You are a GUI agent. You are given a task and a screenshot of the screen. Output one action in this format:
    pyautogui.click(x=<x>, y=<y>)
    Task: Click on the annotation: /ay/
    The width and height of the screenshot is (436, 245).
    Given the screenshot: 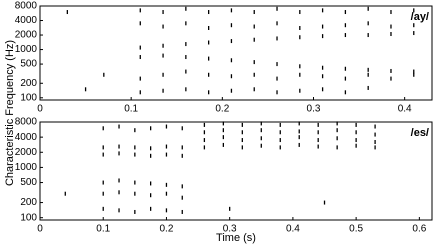 What is the action you would take?
    pyautogui.click(x=420, y=17)
    